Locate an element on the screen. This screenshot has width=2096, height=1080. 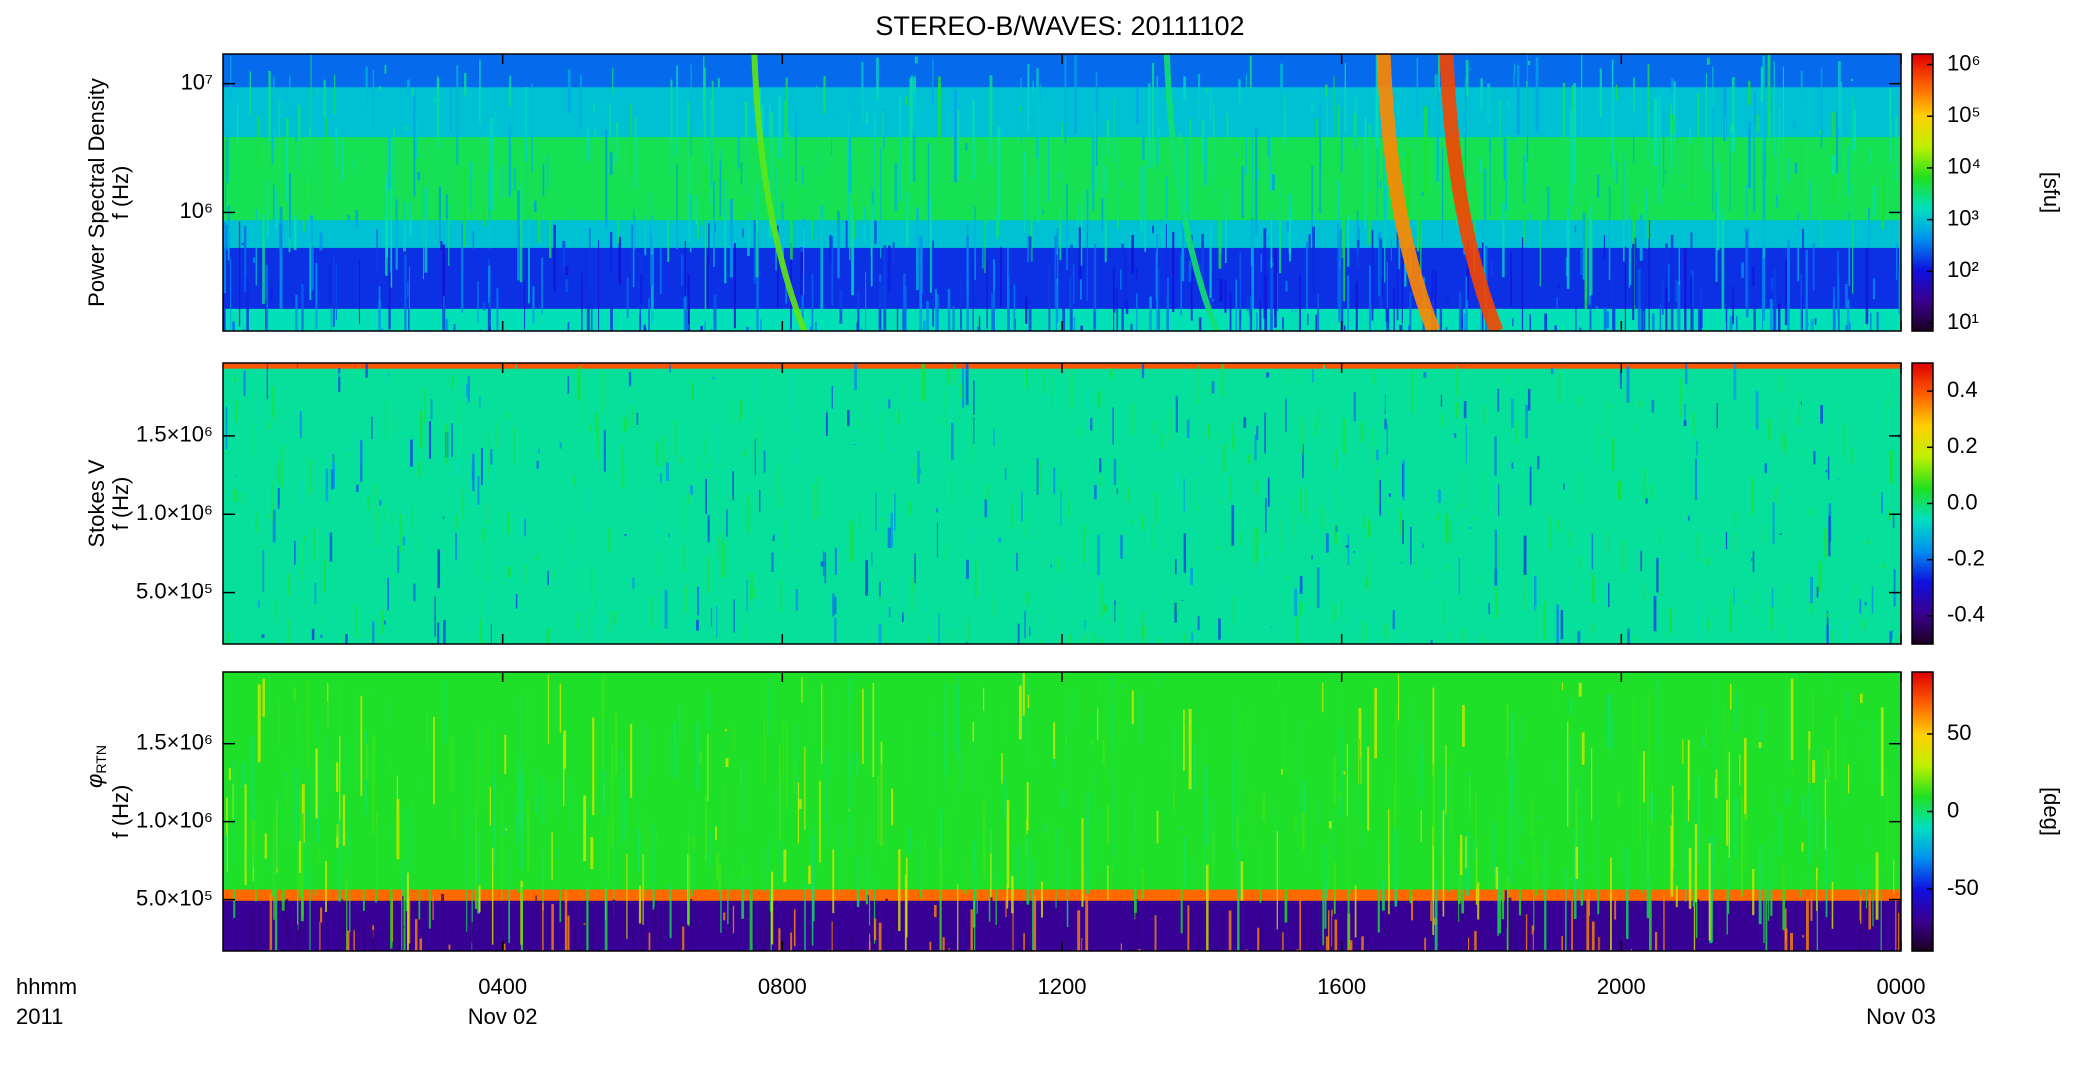
y-tick-label: 1.5×10⁶ is located at coordinates (174, 434).